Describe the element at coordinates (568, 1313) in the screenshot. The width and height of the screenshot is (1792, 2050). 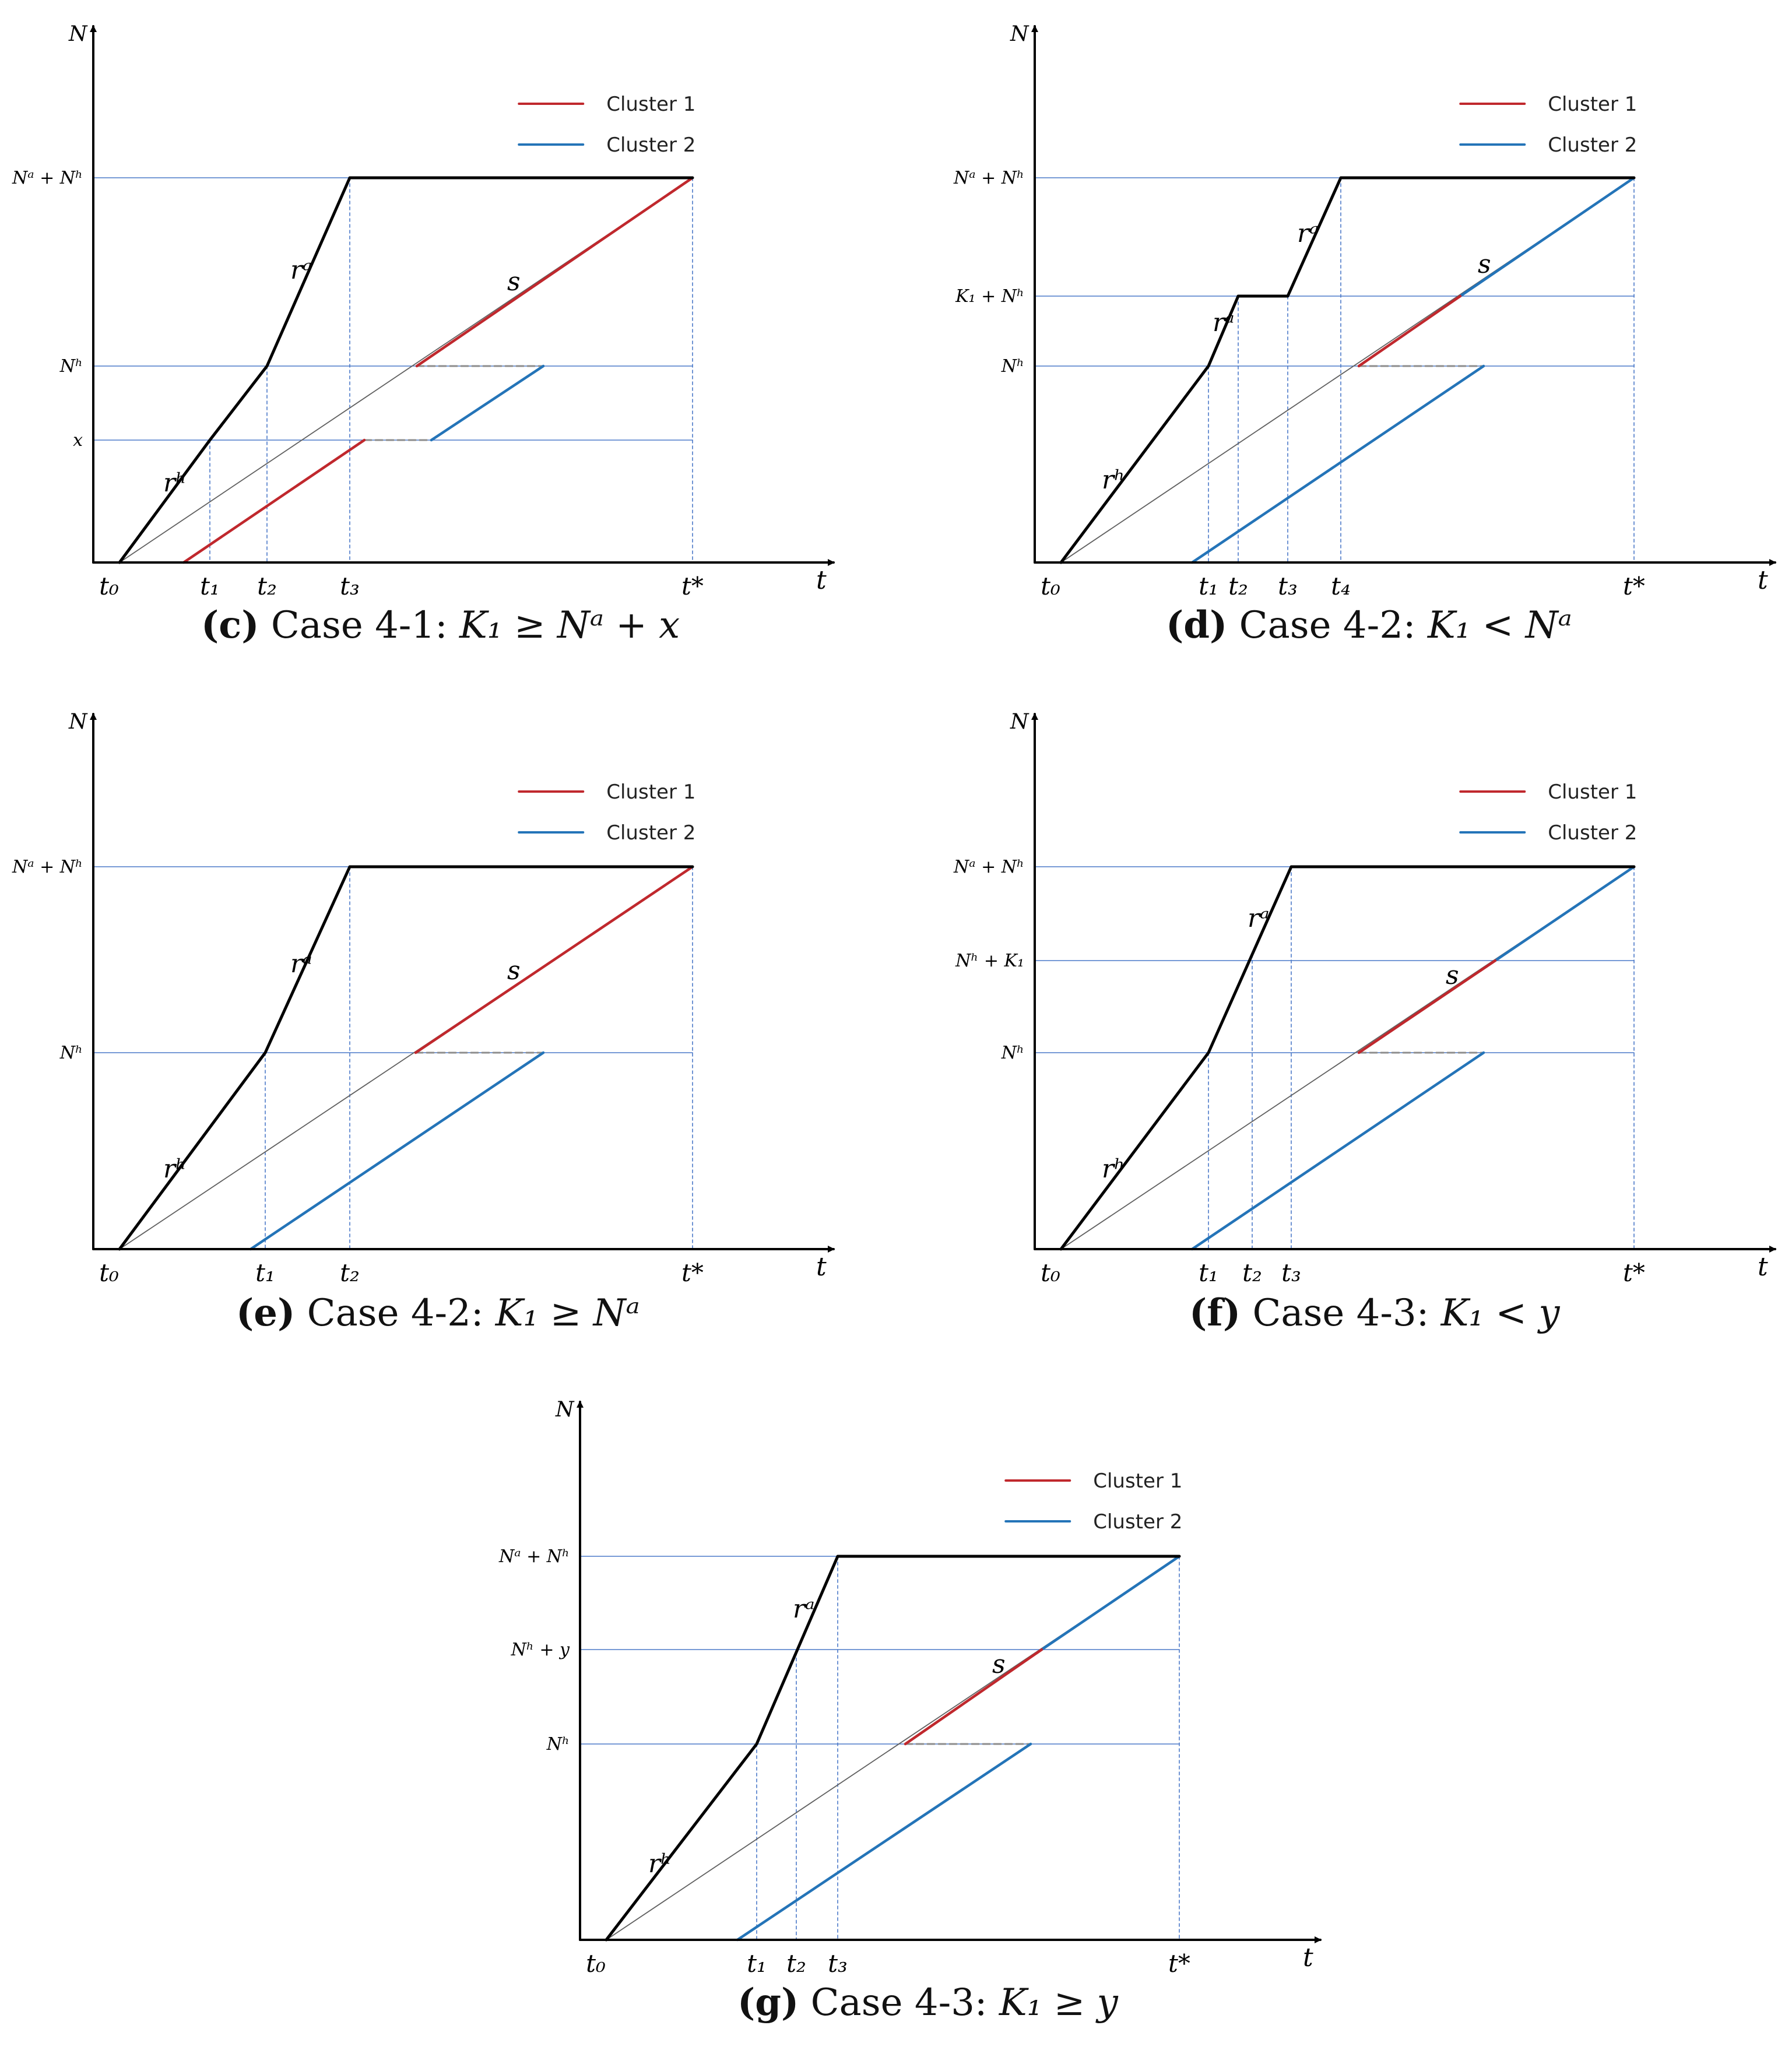
I see `caption-math: K₁ ≥ Nᵃ` at that location.